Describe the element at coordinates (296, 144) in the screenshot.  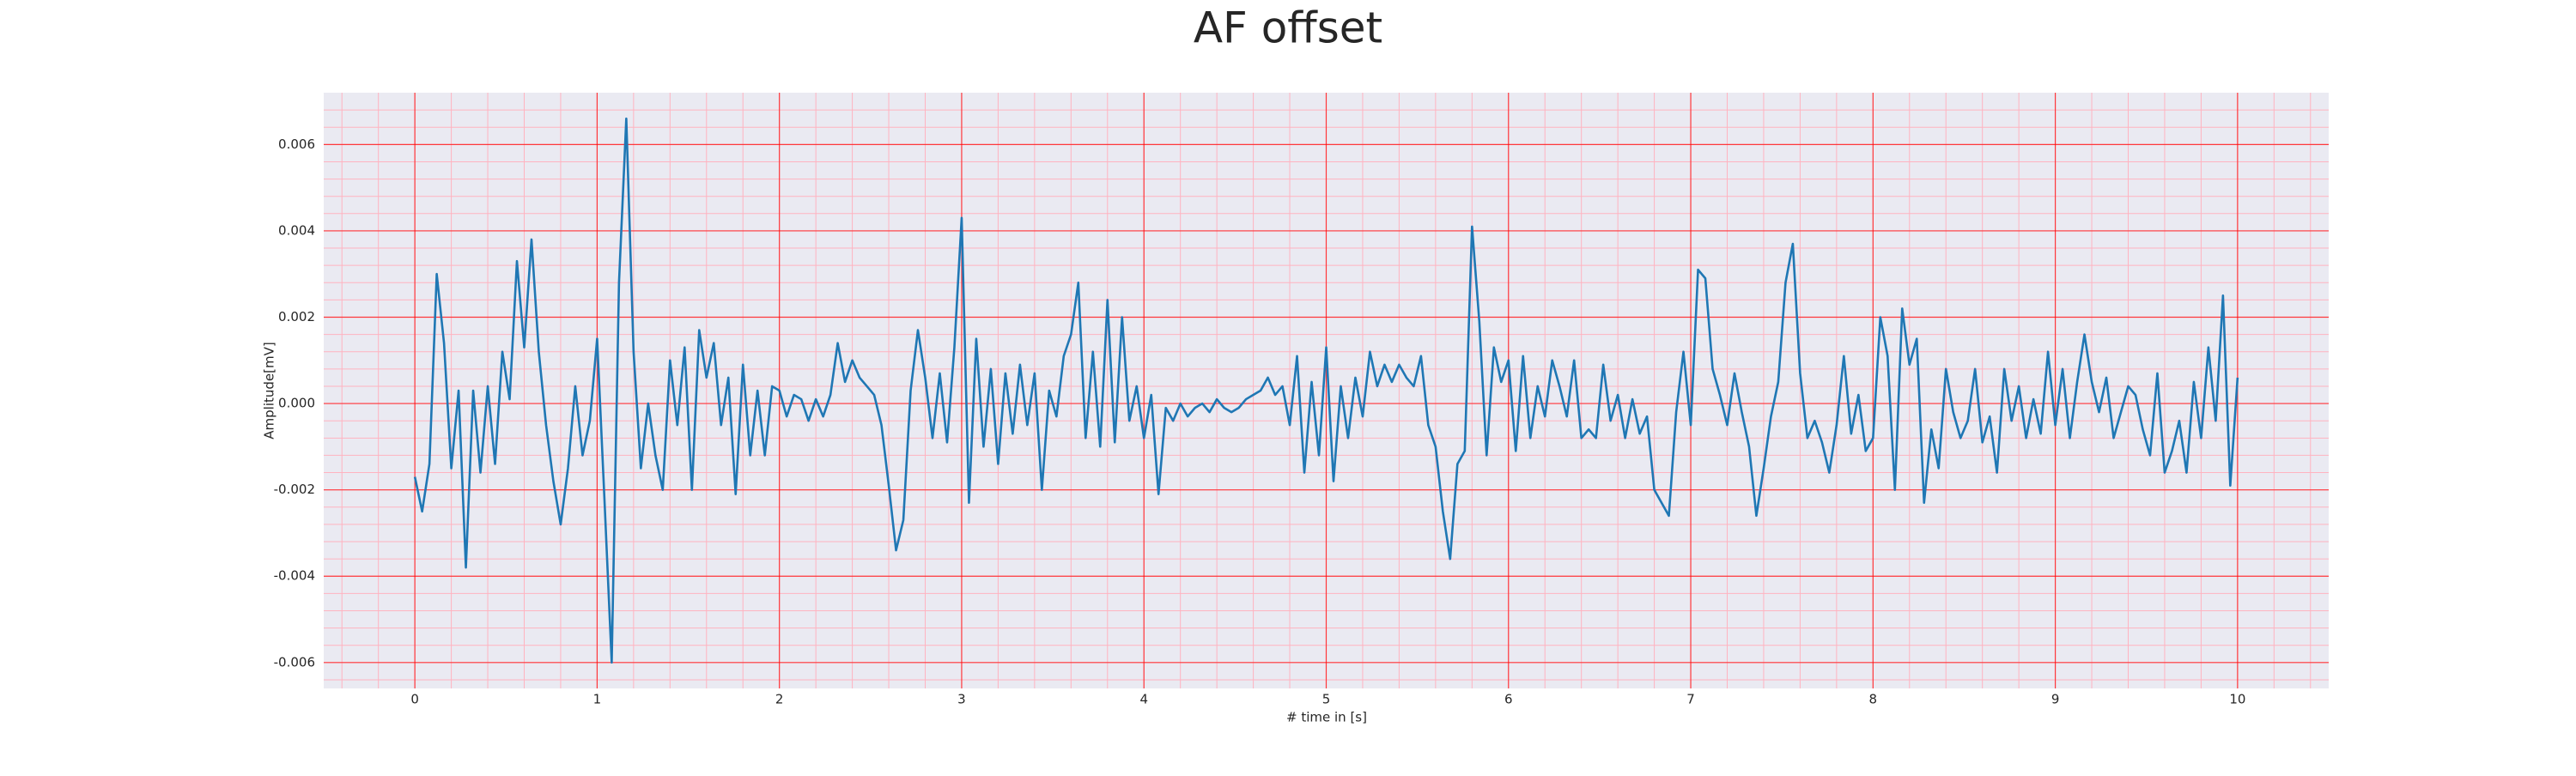
I see `y-tick-label: 0.006` at that location.